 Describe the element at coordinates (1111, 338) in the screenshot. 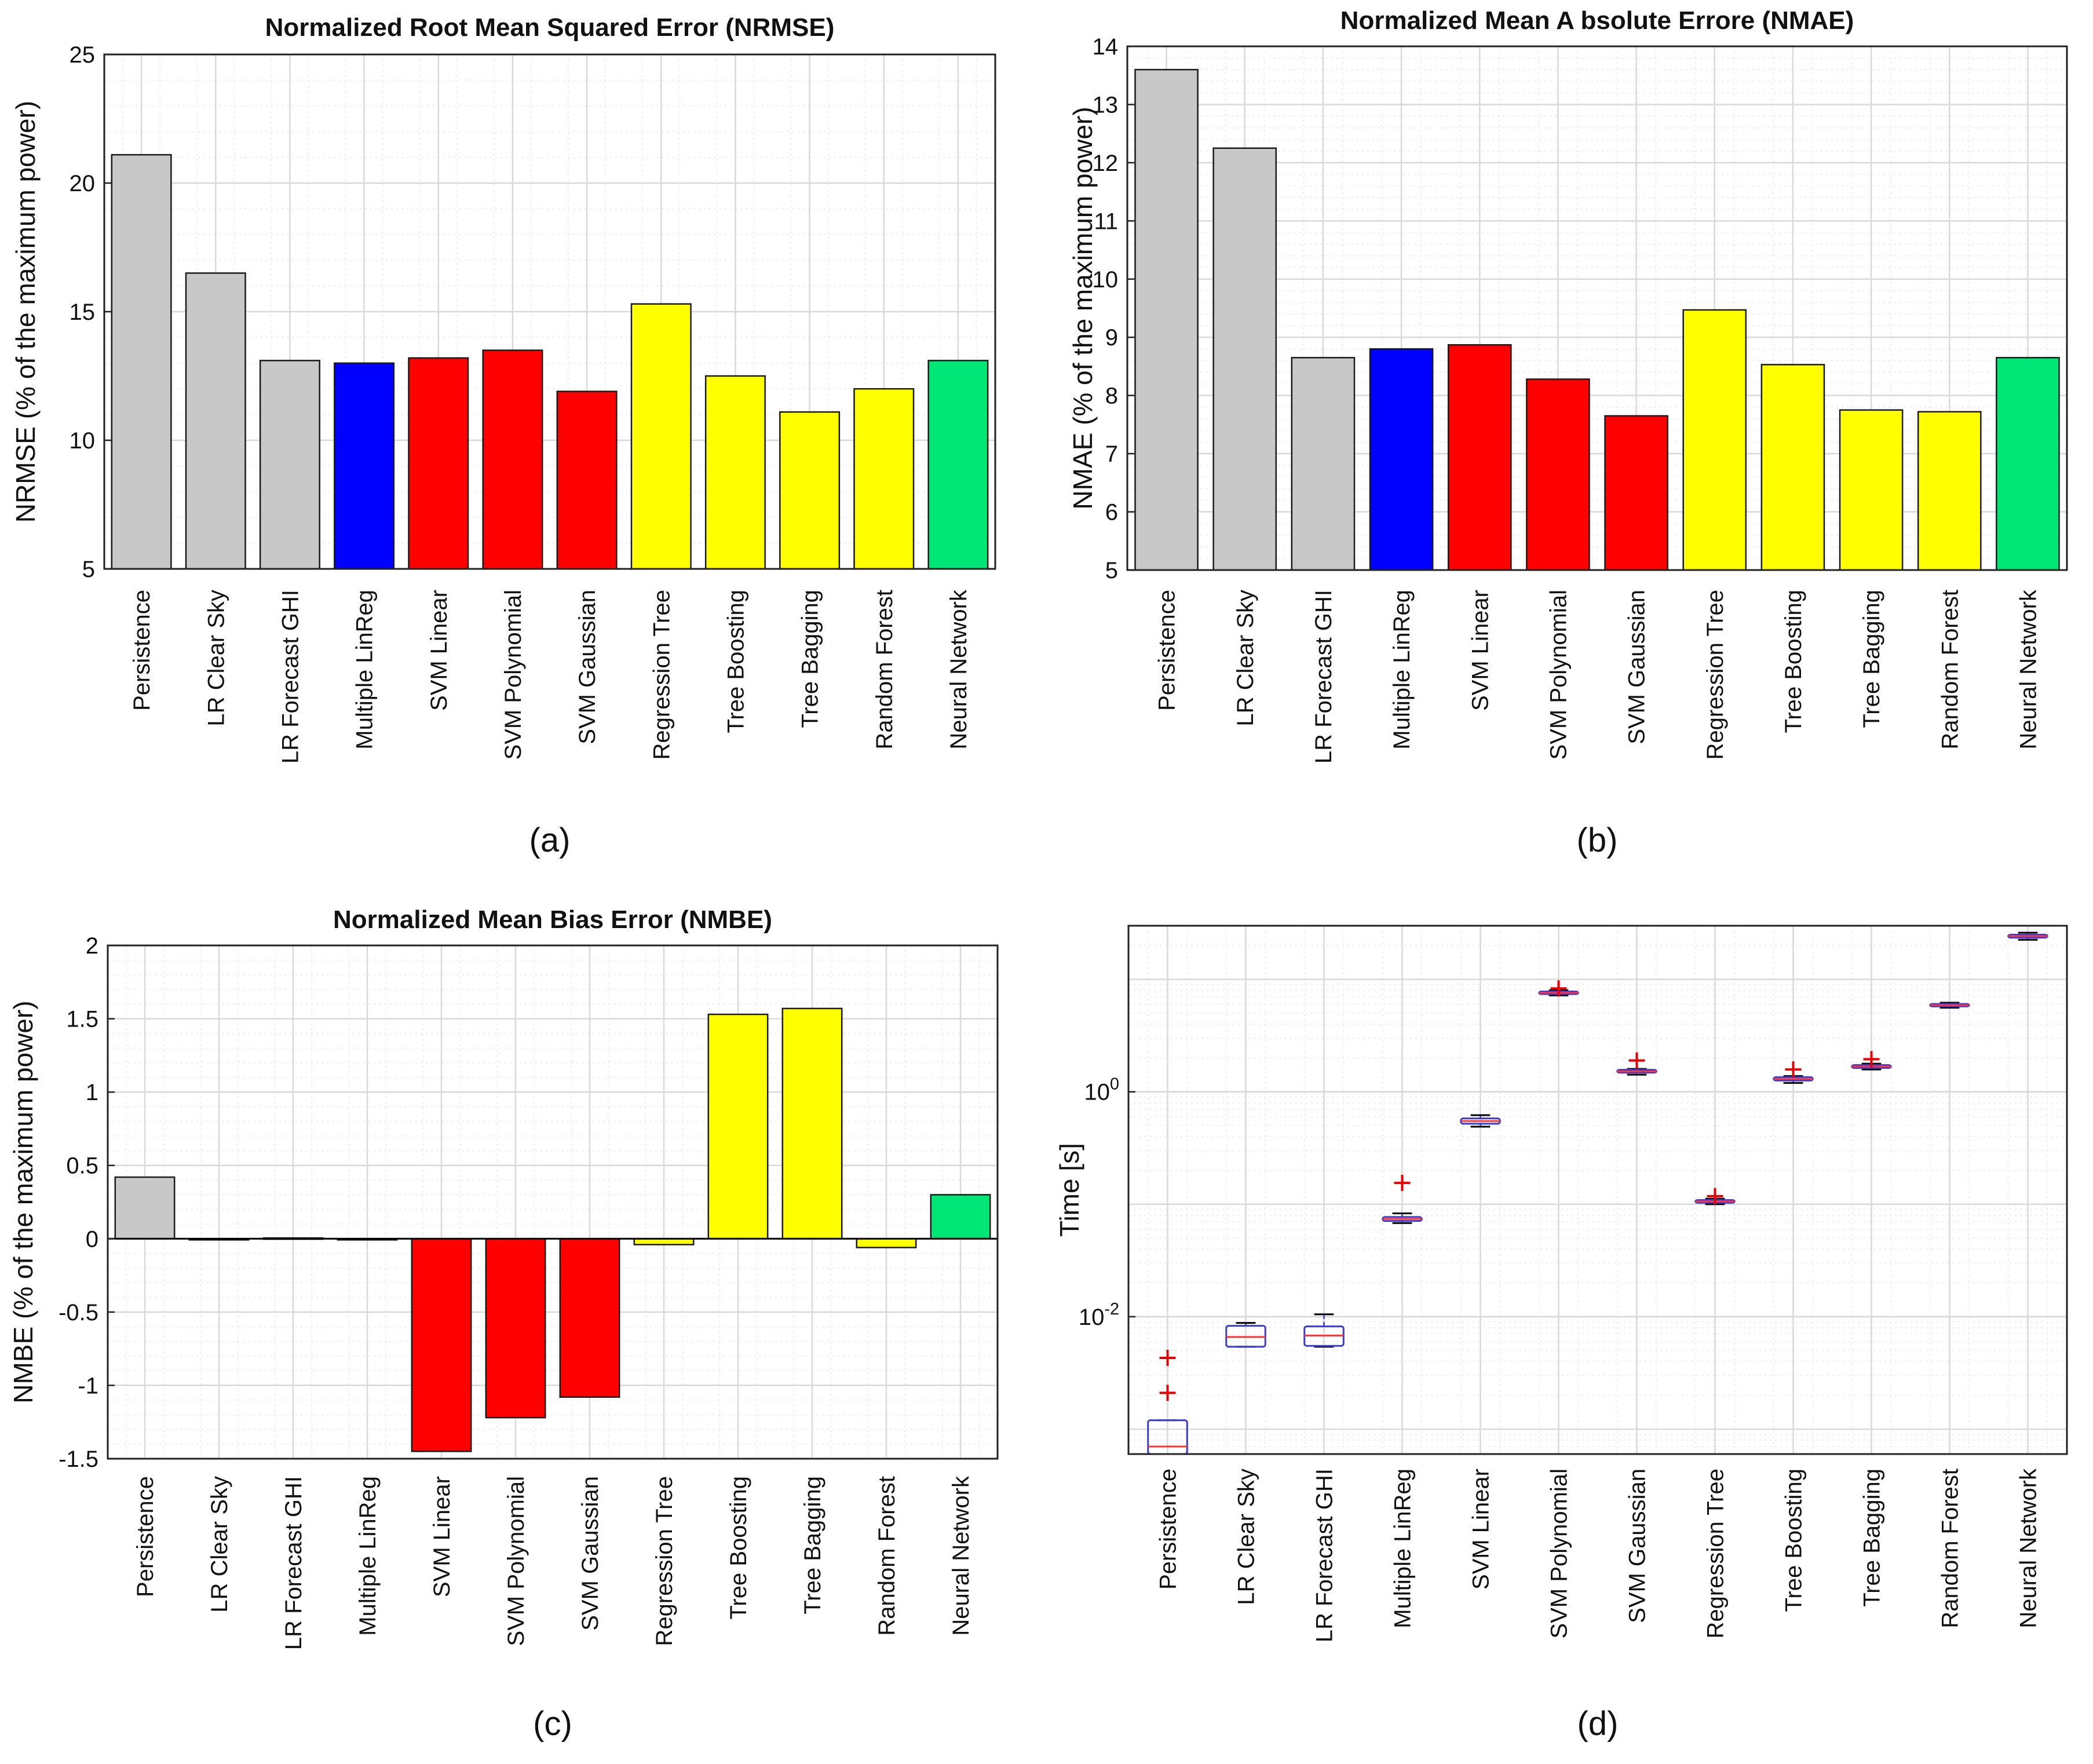

I see `y-tick-label: 9` at that location.